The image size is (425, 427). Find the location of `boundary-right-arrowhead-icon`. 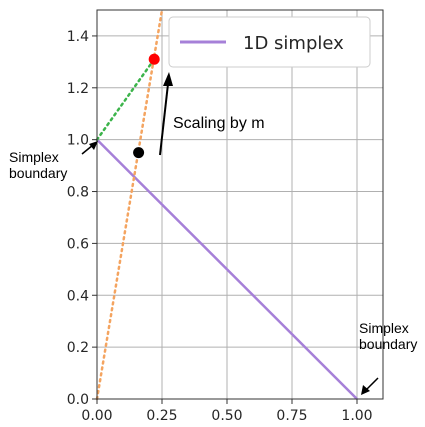

boundary-right-arrowhead-icon is located at coordinates (365, 390).